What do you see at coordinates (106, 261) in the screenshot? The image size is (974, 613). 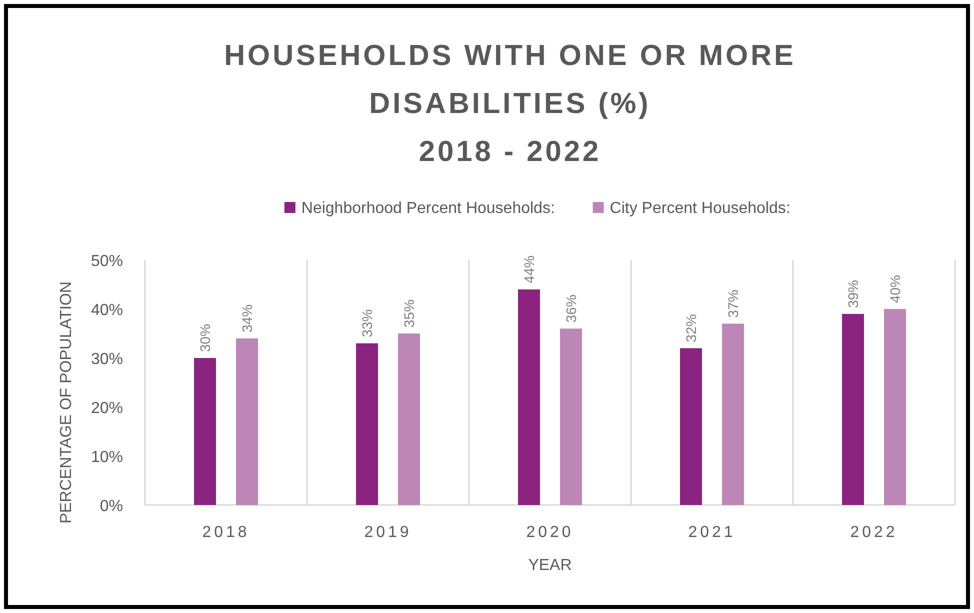 I see `y-tick-label: 50%` at bounding box center [106, 261].